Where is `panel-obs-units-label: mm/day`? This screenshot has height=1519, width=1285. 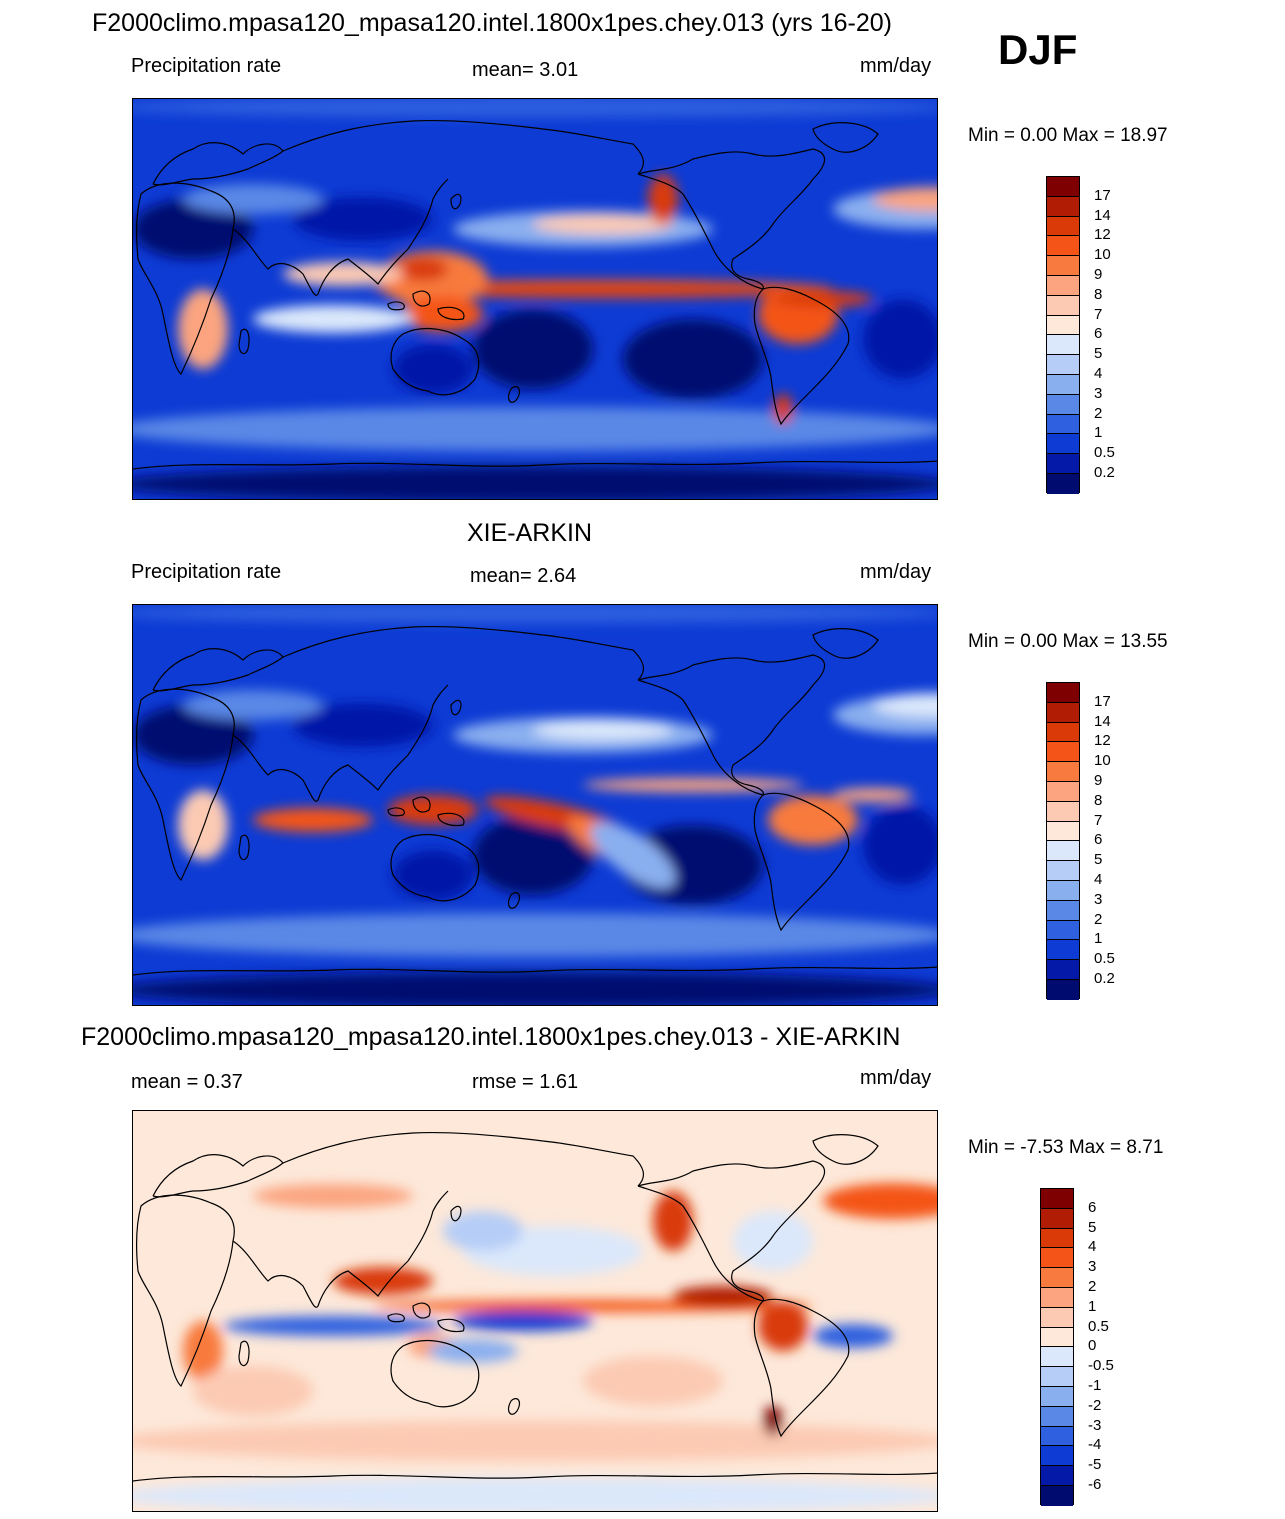
panel-obs-units-label: mm/day is located at coordinates (896, 572).